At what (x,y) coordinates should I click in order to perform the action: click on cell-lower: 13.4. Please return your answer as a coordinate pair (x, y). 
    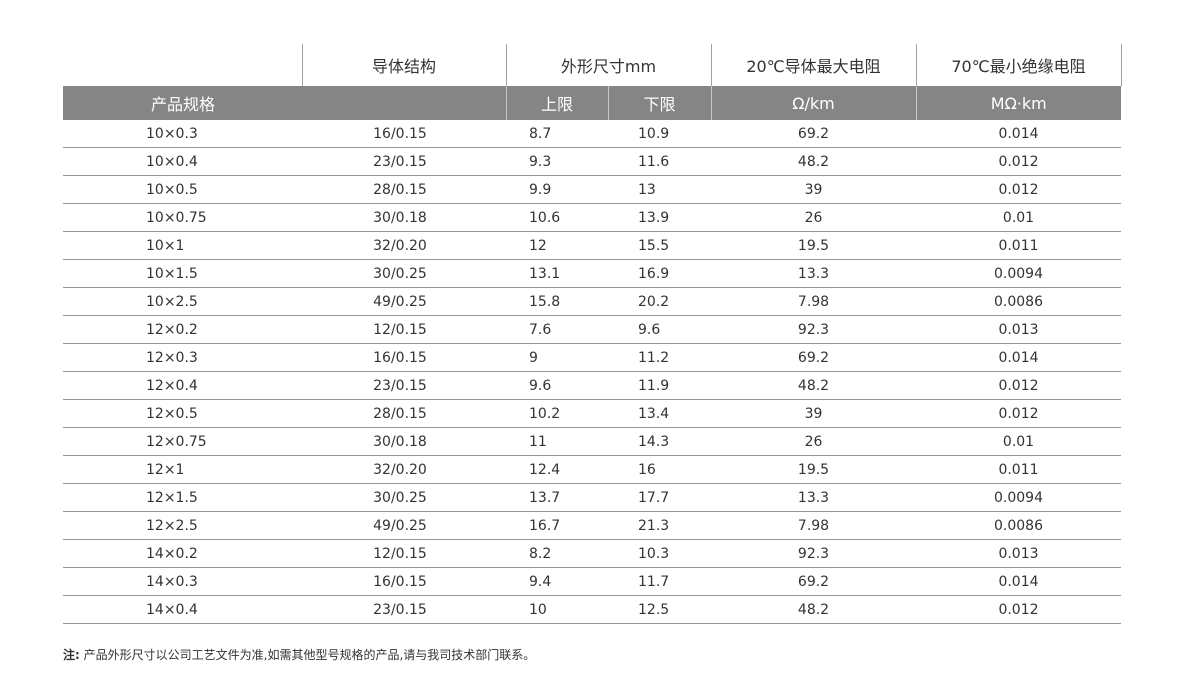
    Looking at the image, I should click on (659, 413).